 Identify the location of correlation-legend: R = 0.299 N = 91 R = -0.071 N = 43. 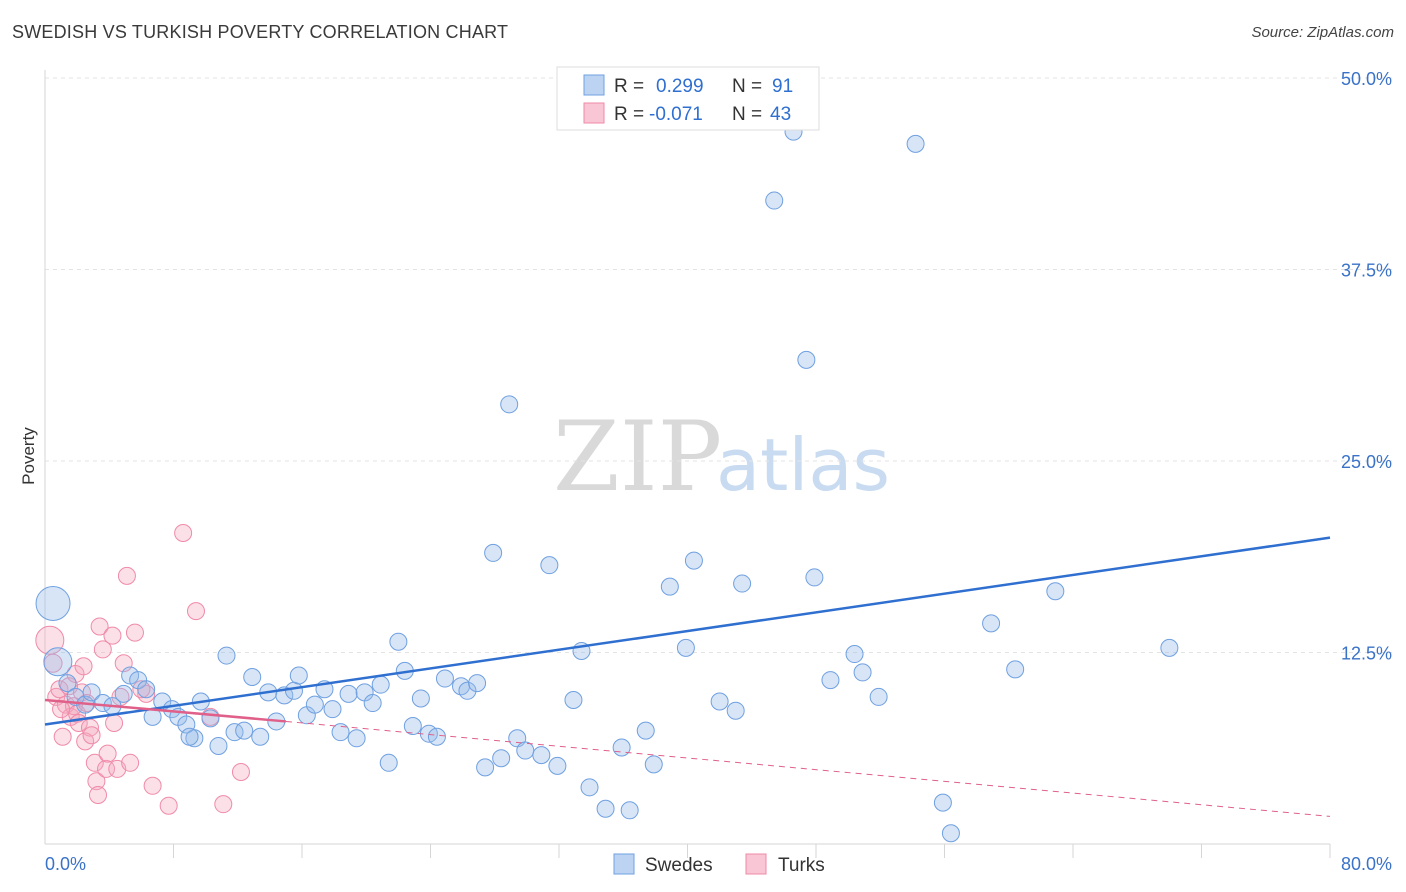
(688, 98).